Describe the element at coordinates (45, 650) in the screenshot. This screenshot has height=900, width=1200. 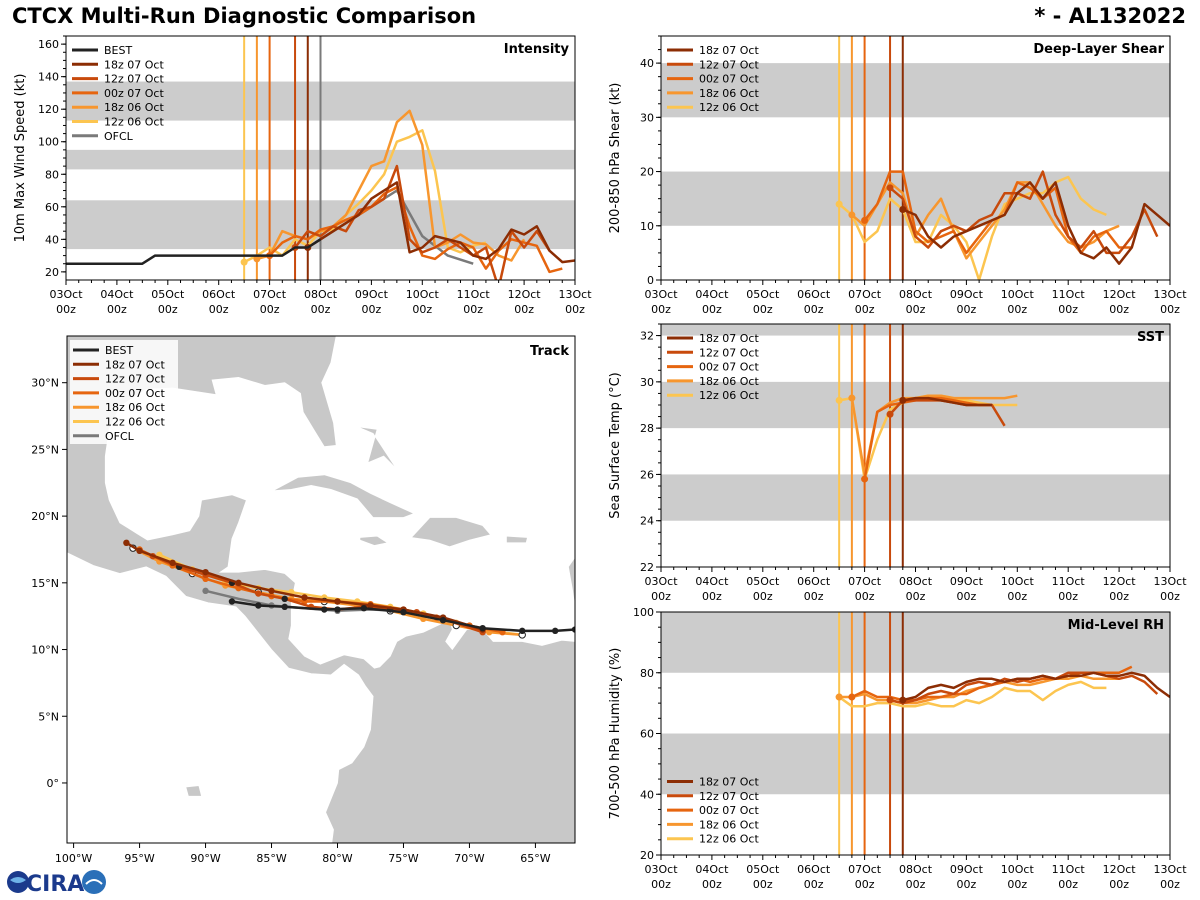
I see `track-ytick-label: 10°N` at that location.